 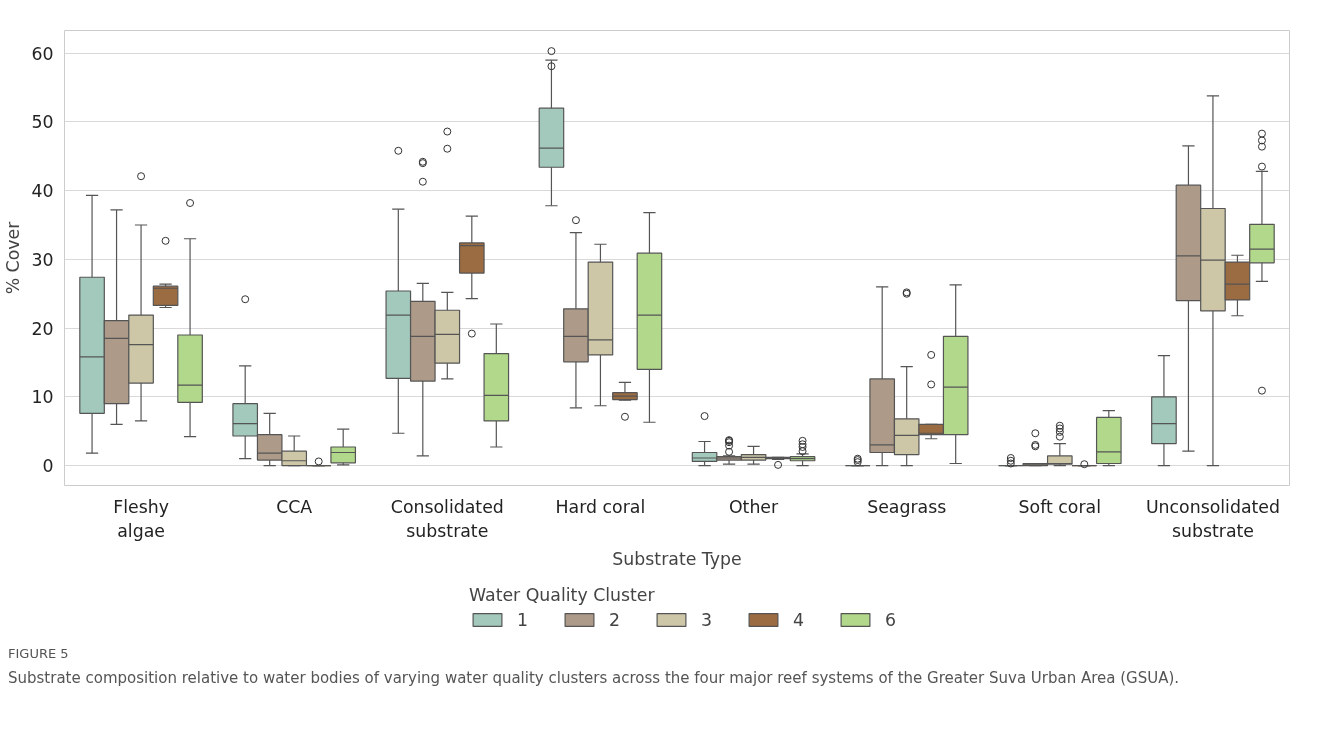 What do you see at coordinates (42, 53) in the screenshot?
I see `y-tick-label: 60` at bounding box center [42, 53].